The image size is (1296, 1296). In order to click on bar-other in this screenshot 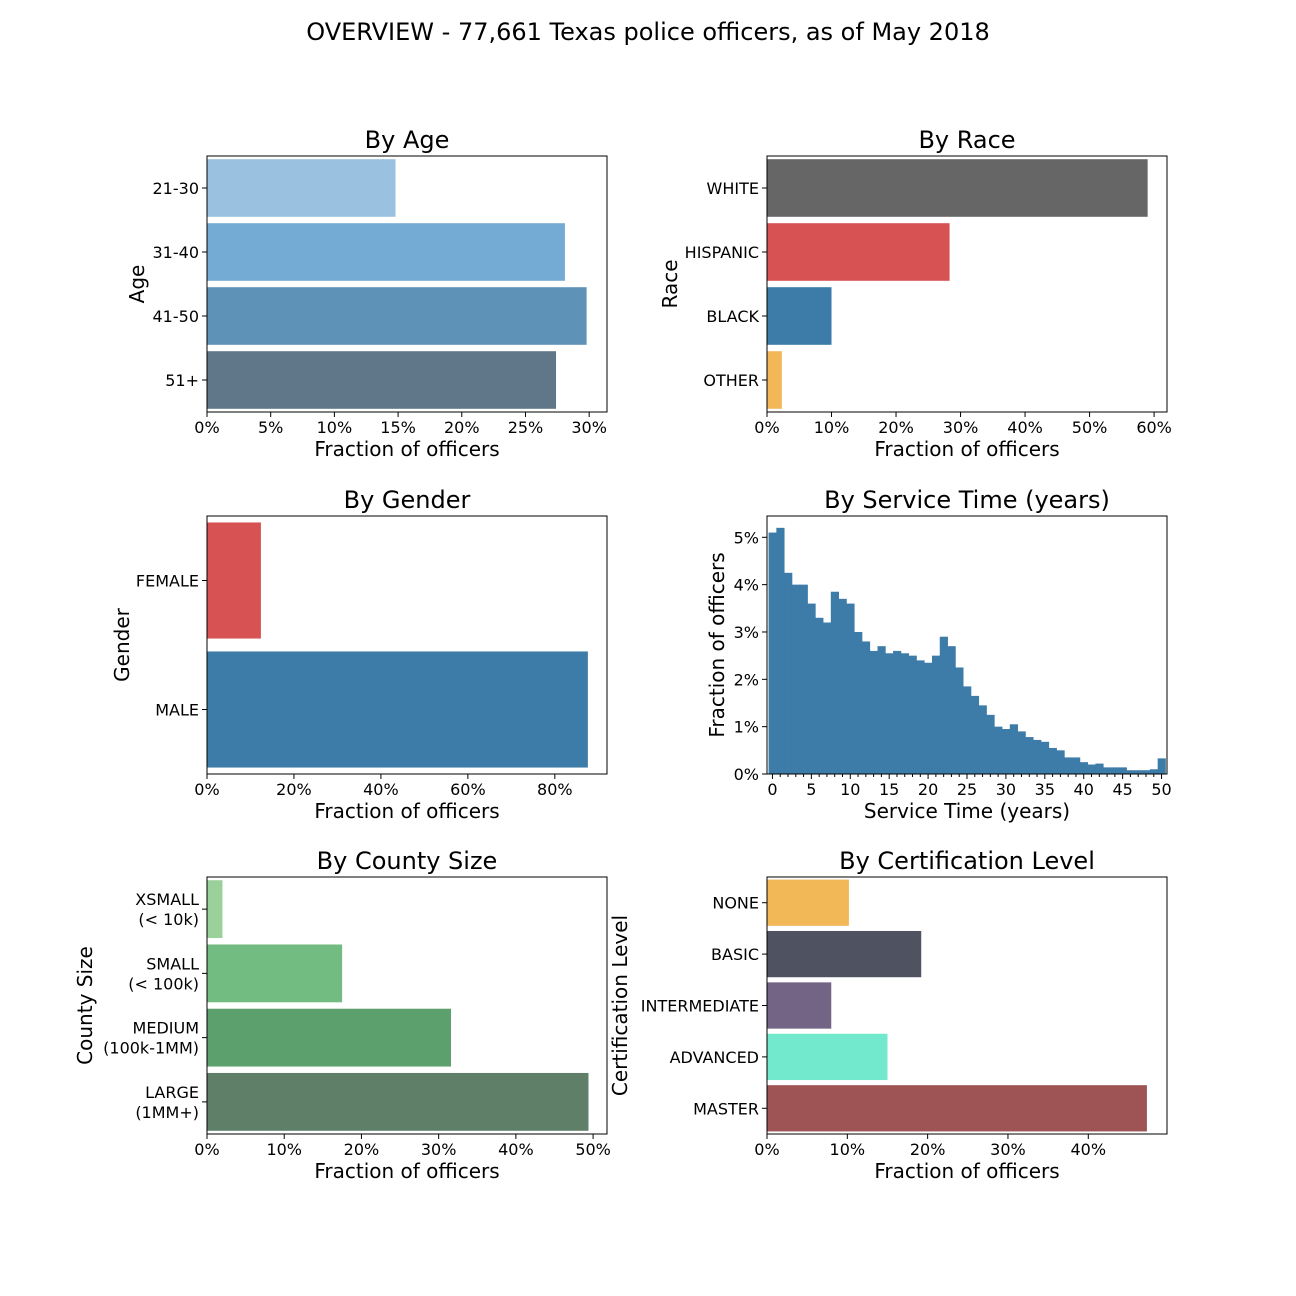, I will do `click(774, 380)`.